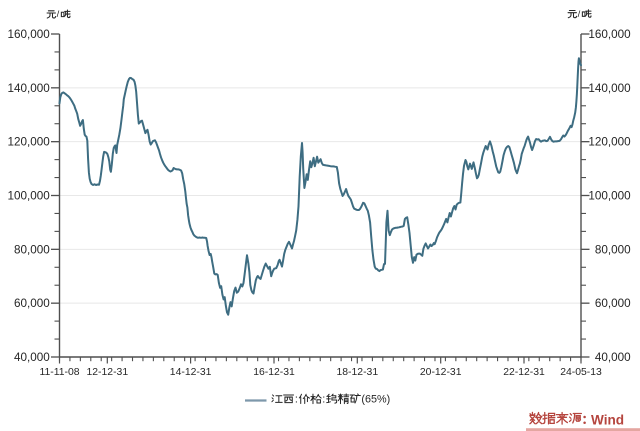 This screenshot has width=640, height=431. I want to click on svg-text: 14-12-31, so click(191, 372).